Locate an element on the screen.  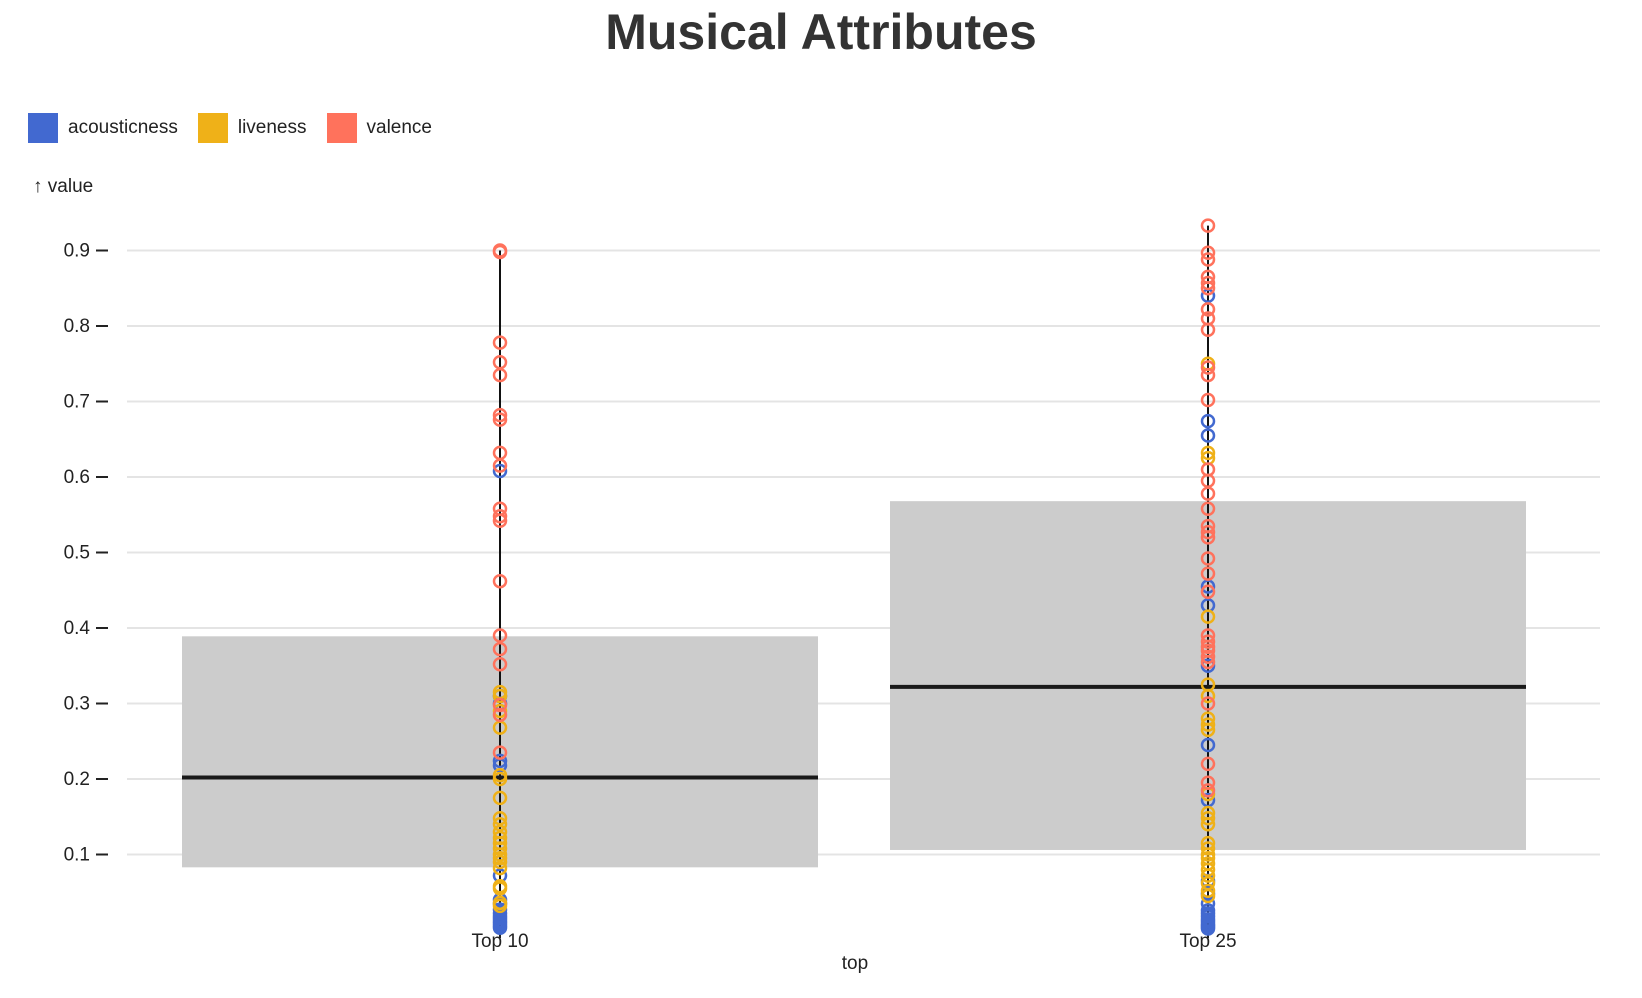
legend-item-valence: valence is located at coordinates (379, 128).